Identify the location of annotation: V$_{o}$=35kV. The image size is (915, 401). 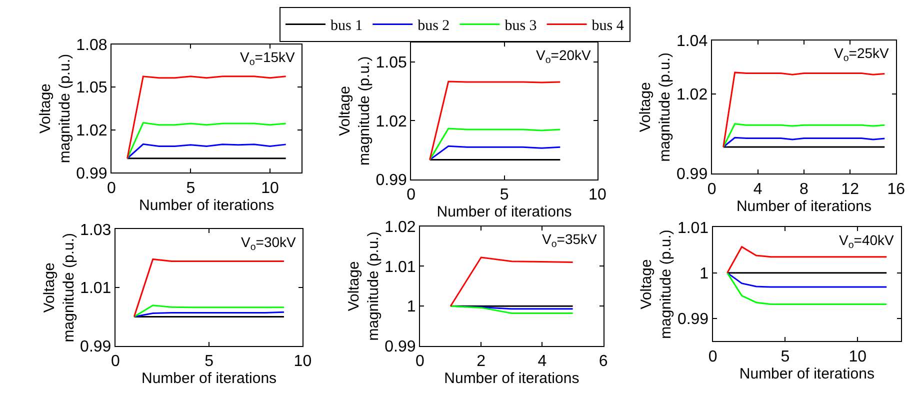
(570, 240).